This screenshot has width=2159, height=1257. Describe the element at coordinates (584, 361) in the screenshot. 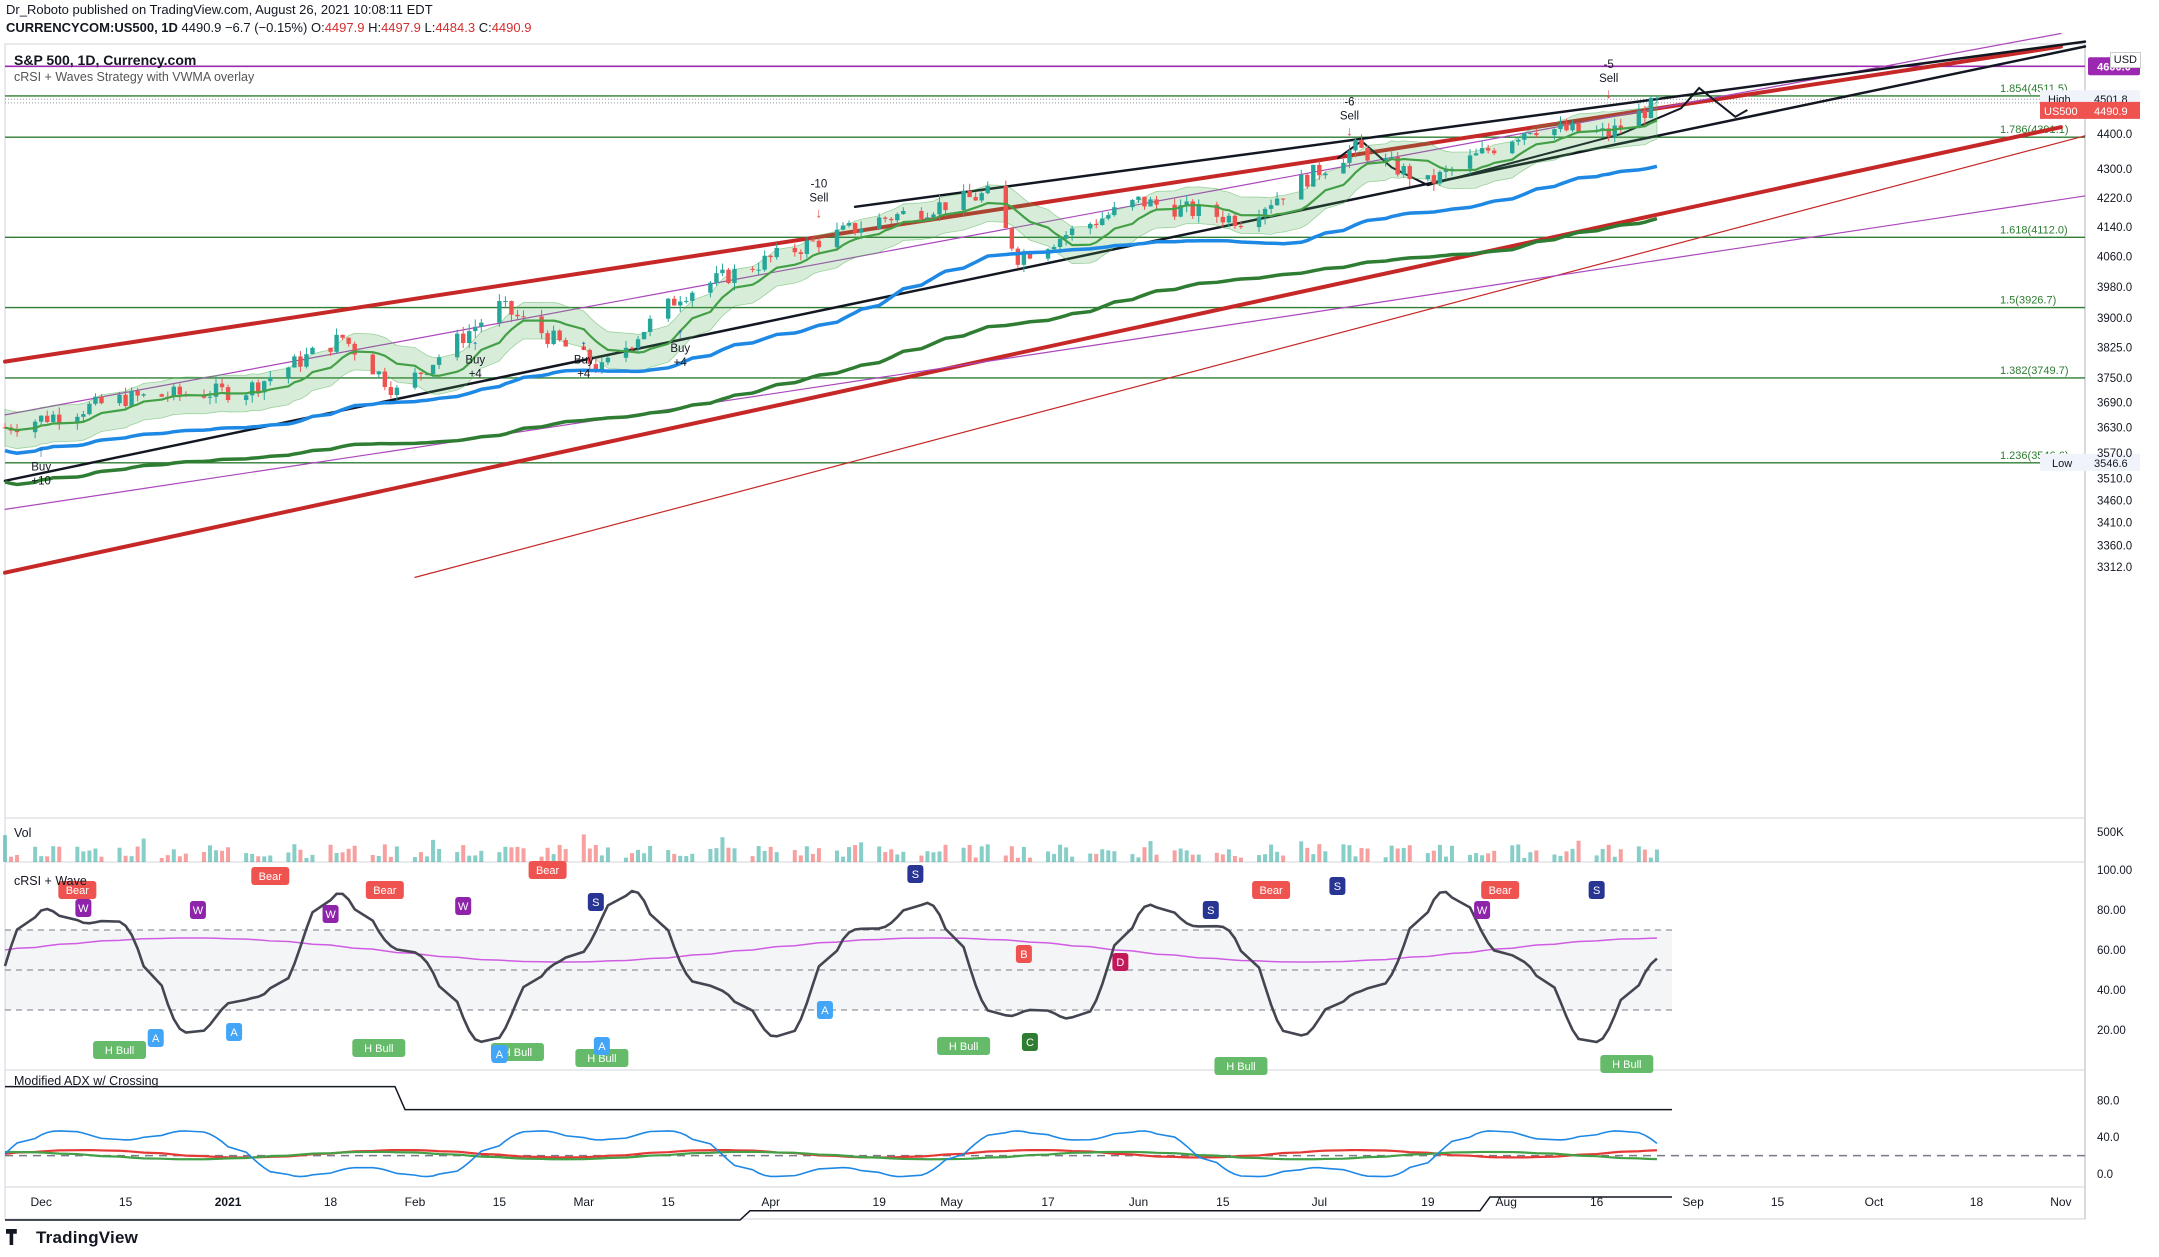

I see `buy-signal-3-text: Buy` at that location.